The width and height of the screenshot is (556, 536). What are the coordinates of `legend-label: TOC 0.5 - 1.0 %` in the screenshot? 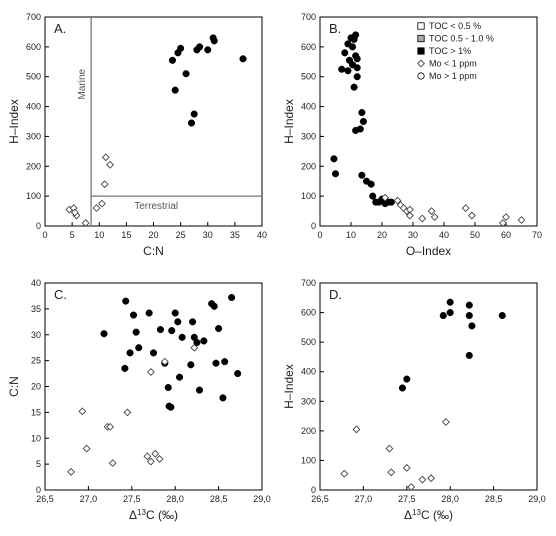 It's located at (461, 39).